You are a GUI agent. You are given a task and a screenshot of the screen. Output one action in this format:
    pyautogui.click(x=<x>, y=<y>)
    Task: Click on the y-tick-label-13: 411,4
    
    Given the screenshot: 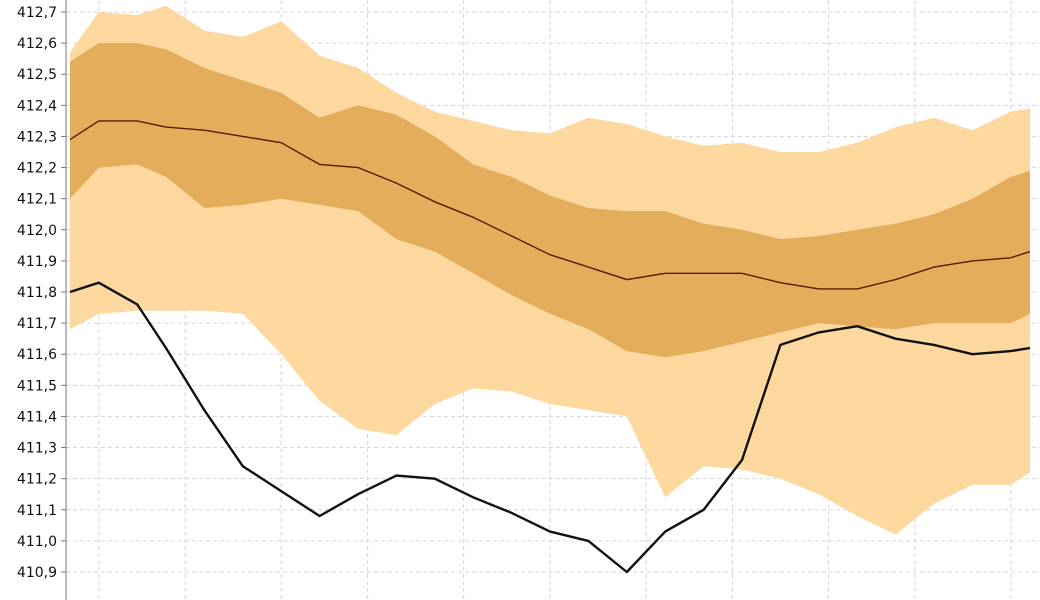 What is the action you would take?
    pyautogui.click(x=37, y=417)
    